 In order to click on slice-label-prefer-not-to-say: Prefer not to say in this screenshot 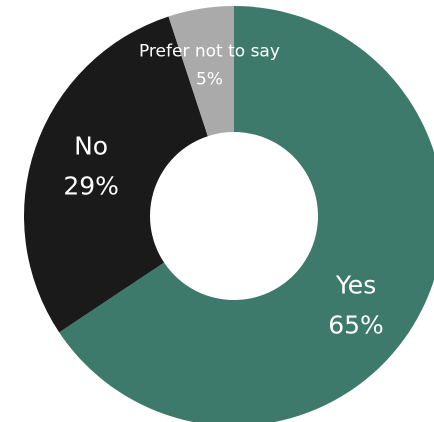, I will do `click(209, 52)`.